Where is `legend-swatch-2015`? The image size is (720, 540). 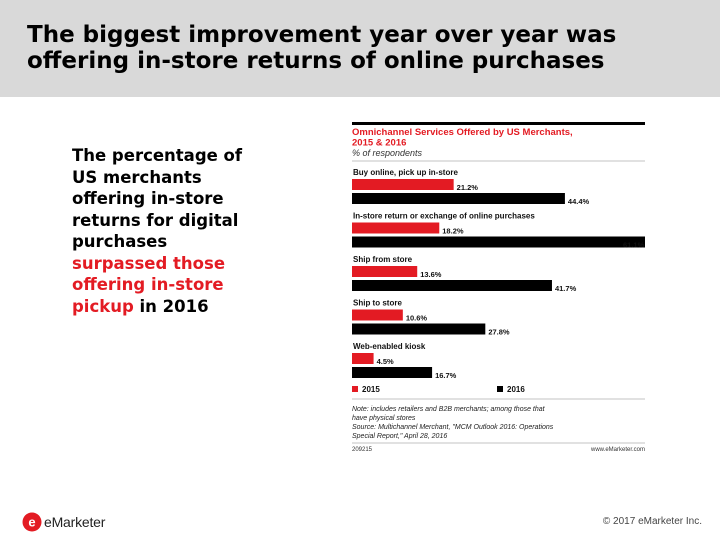
legend-swatch-2015 is located at coordinates (355, 389).